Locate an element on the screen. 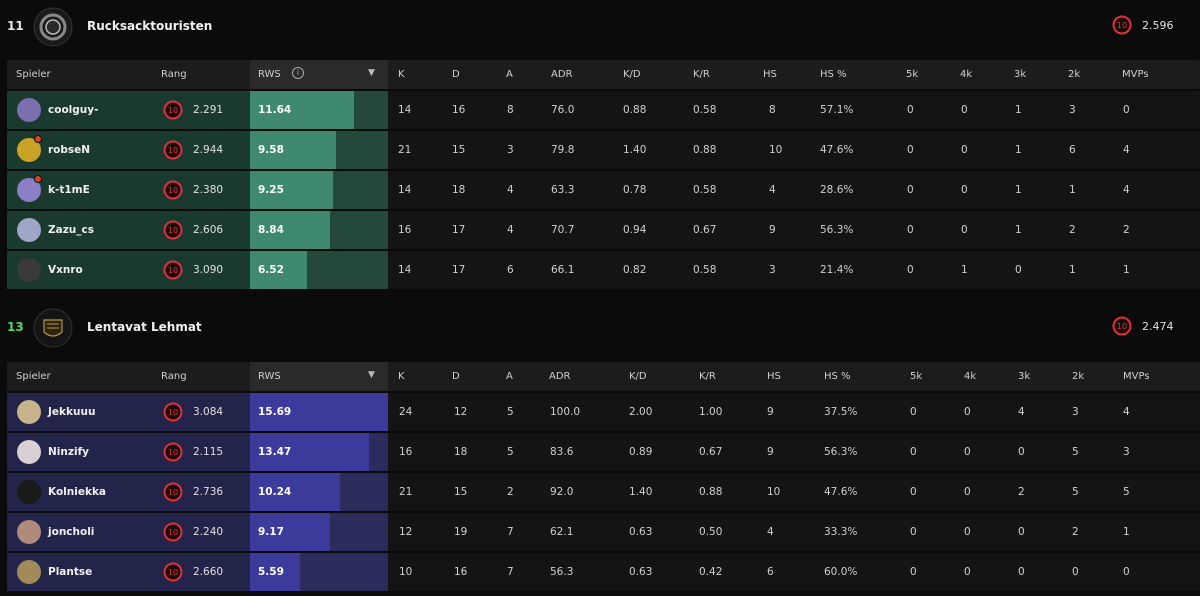 Image resolution: width=1200 pixels, height=596 pixels. player-elo: 3.084 is located at coordinates (208, 412).